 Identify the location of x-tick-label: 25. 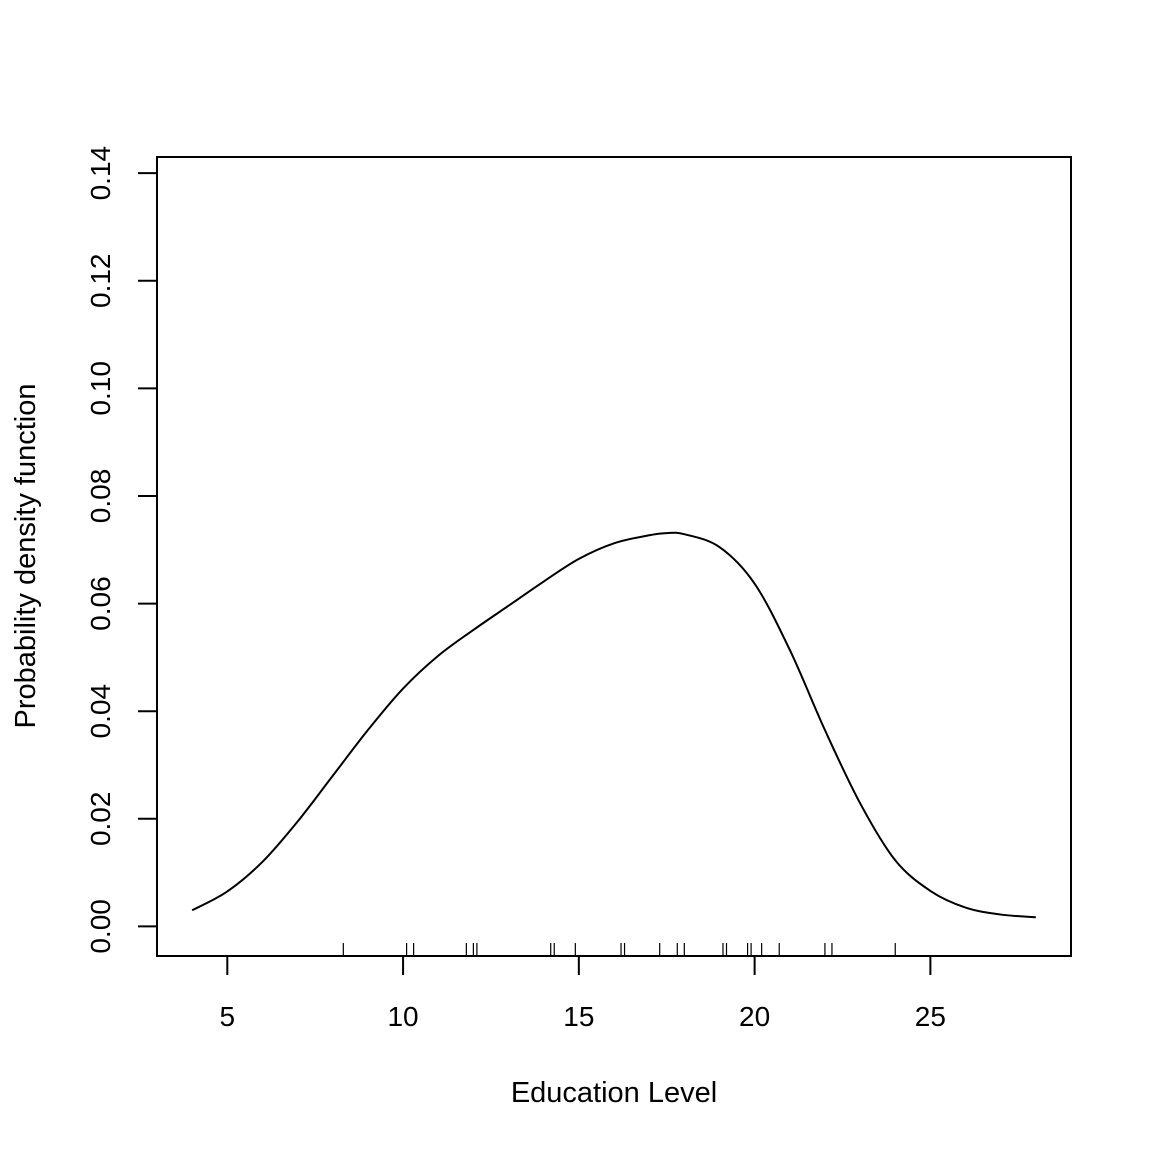
(930, 1016).